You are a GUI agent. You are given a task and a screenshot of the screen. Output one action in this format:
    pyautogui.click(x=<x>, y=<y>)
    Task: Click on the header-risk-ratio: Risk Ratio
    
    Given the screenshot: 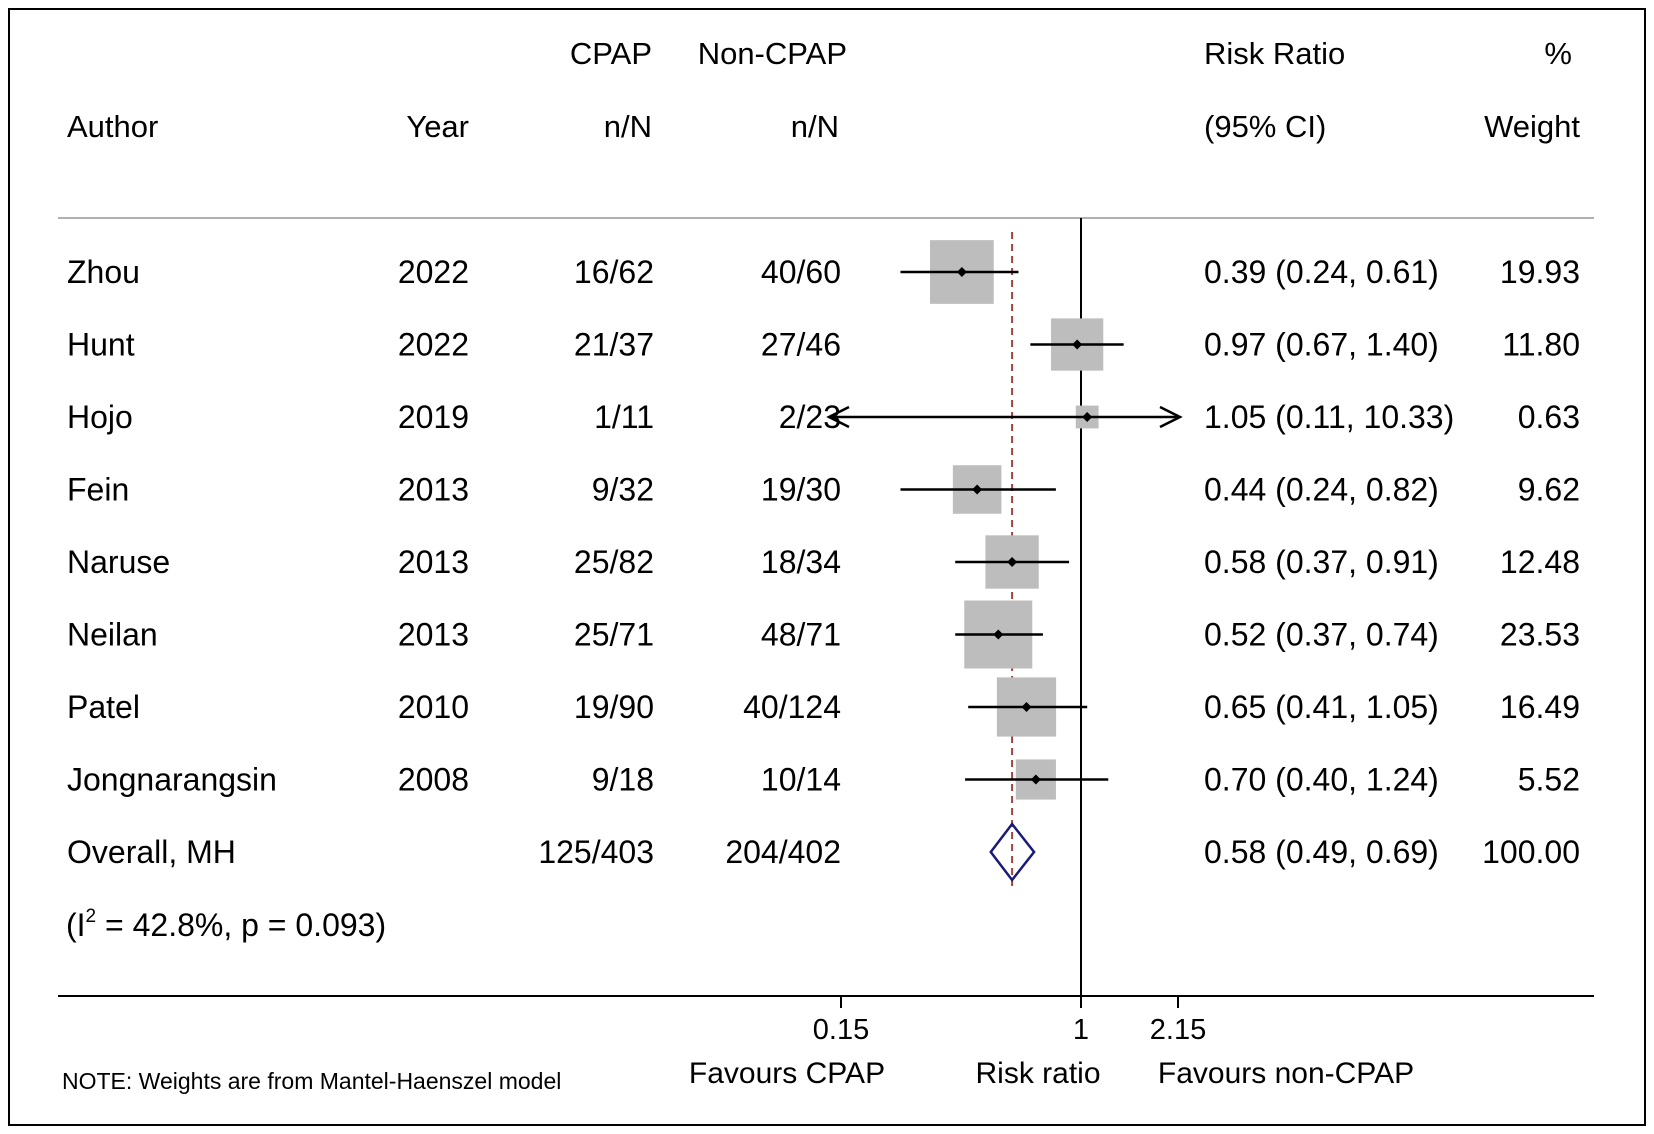 What is the action you would take?
    pyautogui.click(x=1274, y=53)
    